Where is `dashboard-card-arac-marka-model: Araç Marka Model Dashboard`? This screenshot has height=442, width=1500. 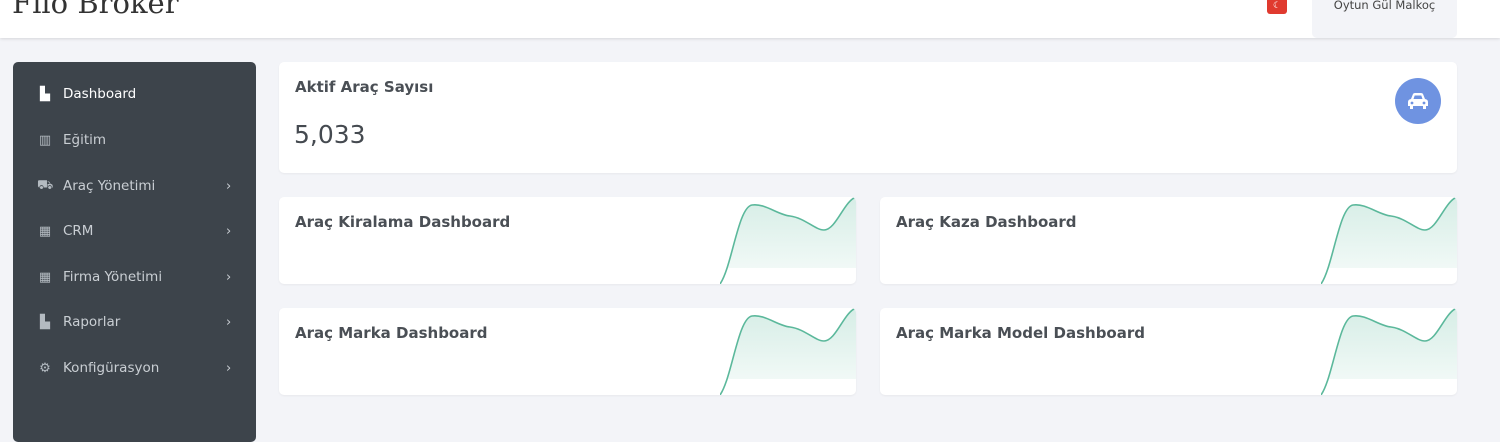 dashboard-card-arac-marka-model: Araç Marka Model Dashboard is located at coordinates (1168, 351).